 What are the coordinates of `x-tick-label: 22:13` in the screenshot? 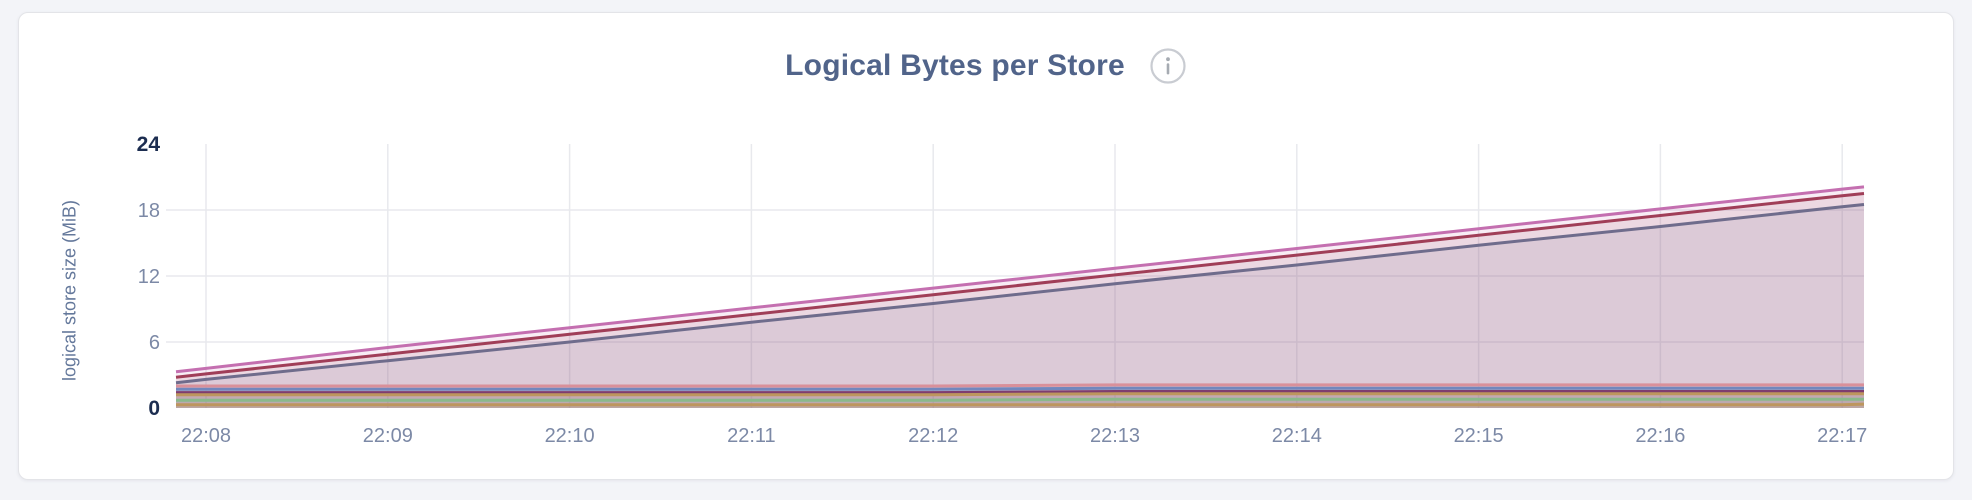 It's located at (1115, 436).